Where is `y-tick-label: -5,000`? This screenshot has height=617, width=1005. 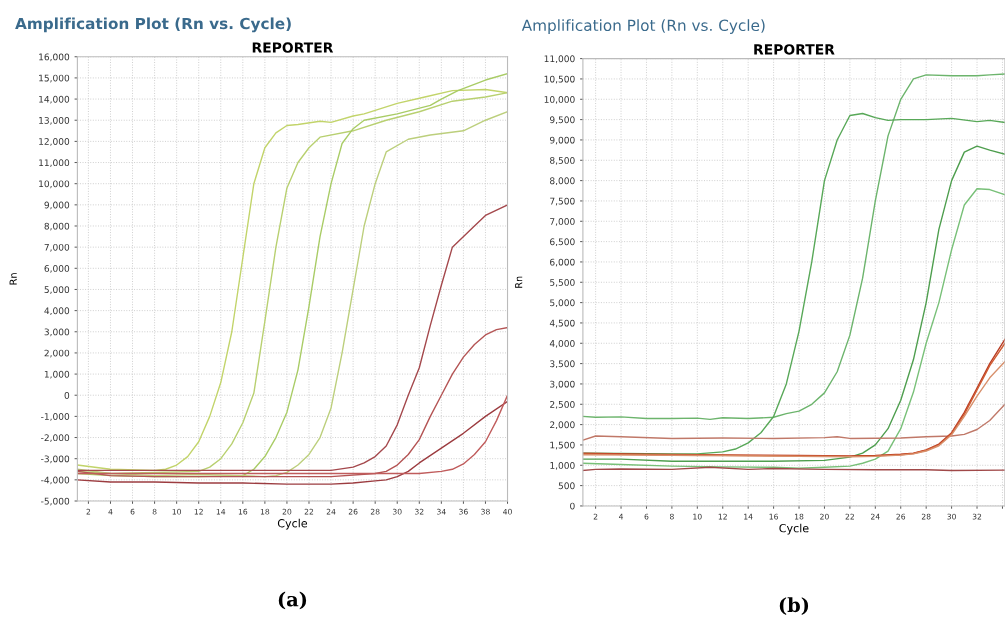 y-tick-label: -5,000 is located at coordinates (55, 501).